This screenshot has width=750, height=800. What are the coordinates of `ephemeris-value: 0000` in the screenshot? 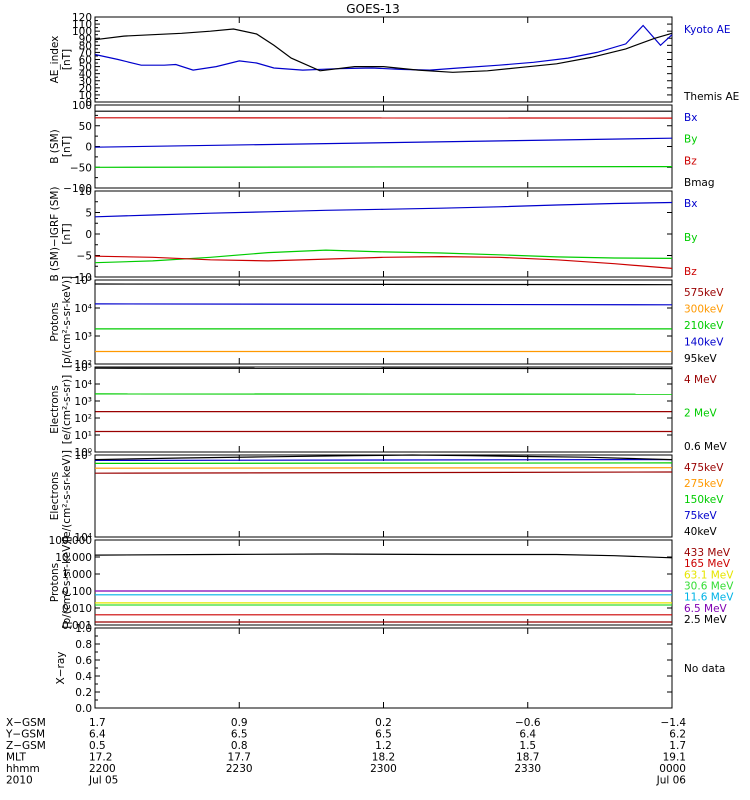 It's located at (672, 769).